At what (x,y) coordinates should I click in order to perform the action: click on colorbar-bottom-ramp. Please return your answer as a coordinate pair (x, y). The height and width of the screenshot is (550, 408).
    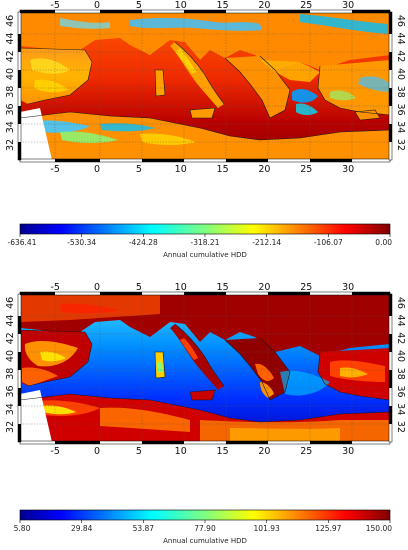
    Looking at the image, I should click on (205, 515).